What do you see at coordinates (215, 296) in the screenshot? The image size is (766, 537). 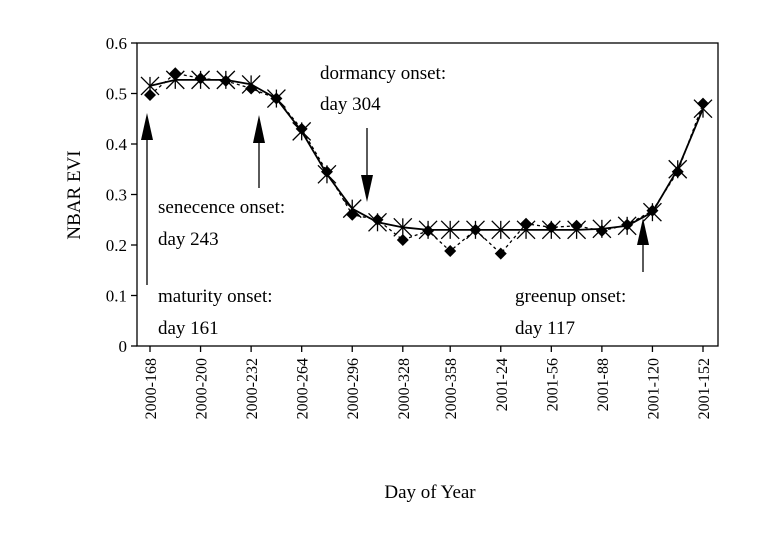 I see `annotation-maturity-line1: maturity onset:` at bounding box center [215, 296].